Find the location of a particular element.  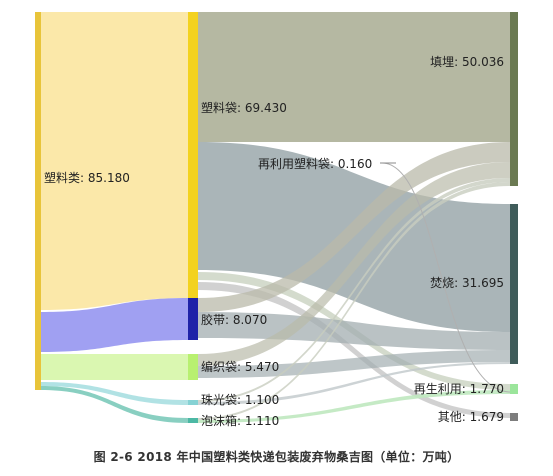

link-reuse-bag is located at coordinates (446, 277).